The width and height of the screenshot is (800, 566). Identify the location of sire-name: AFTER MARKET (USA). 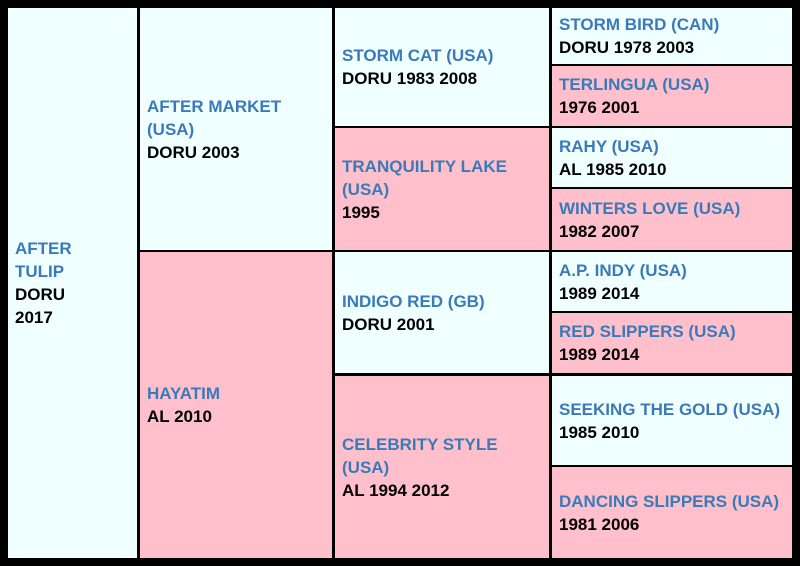
(214, 117).